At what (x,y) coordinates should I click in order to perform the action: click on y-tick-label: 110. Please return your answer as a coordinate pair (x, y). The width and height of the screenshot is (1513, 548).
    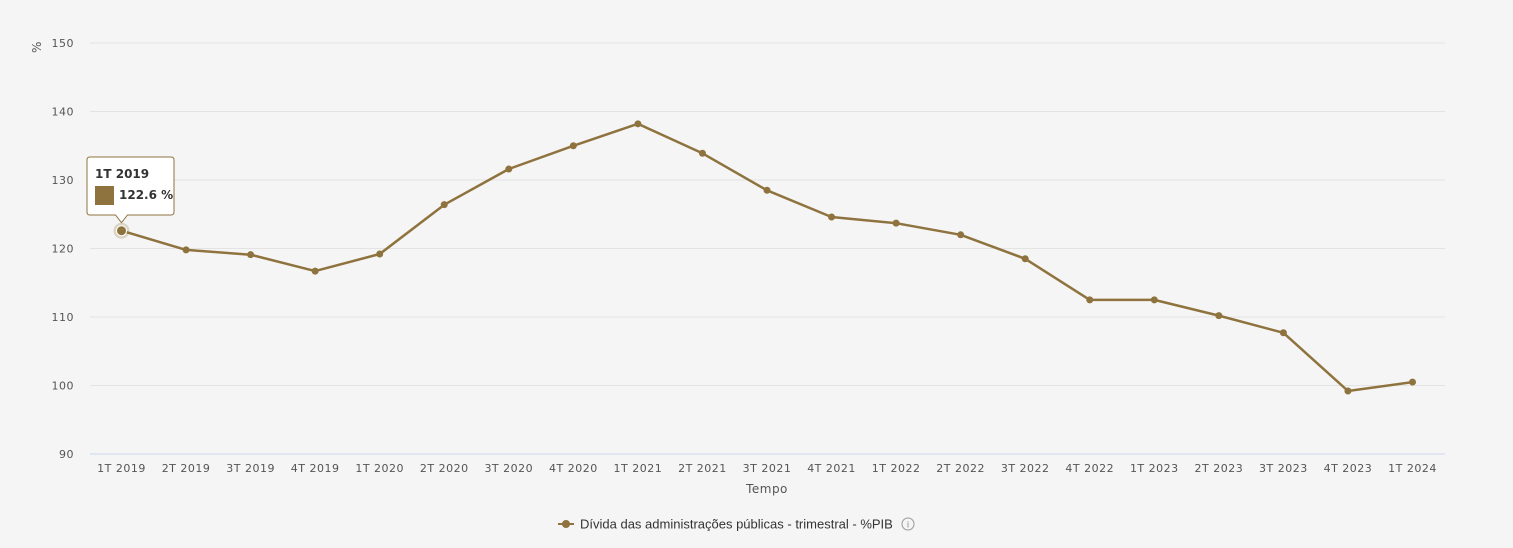
    Looking at the image, I should click on (63, 317).